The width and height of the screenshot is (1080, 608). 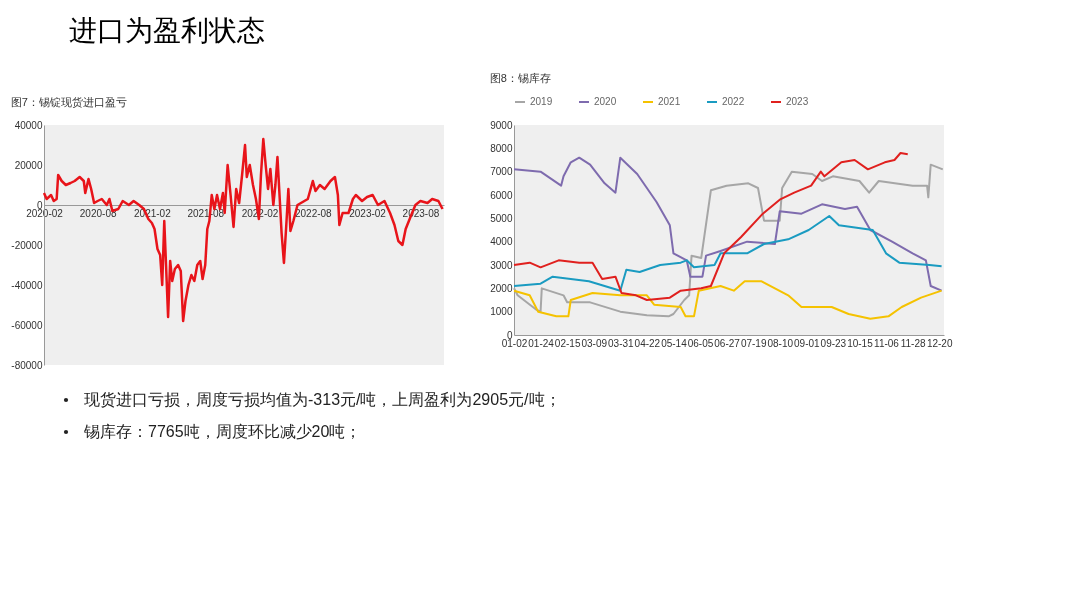 What do you see at coordinates (501, 288) in the screenshot?
I see `y-tick-label: 2000` at bounding box center [501, 288].